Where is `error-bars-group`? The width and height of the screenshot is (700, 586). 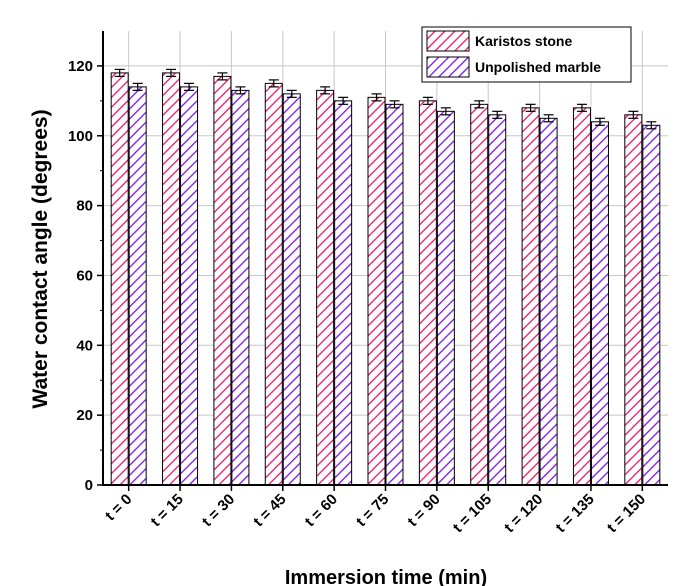 error-bars-group is located at coordinates (385, 99).